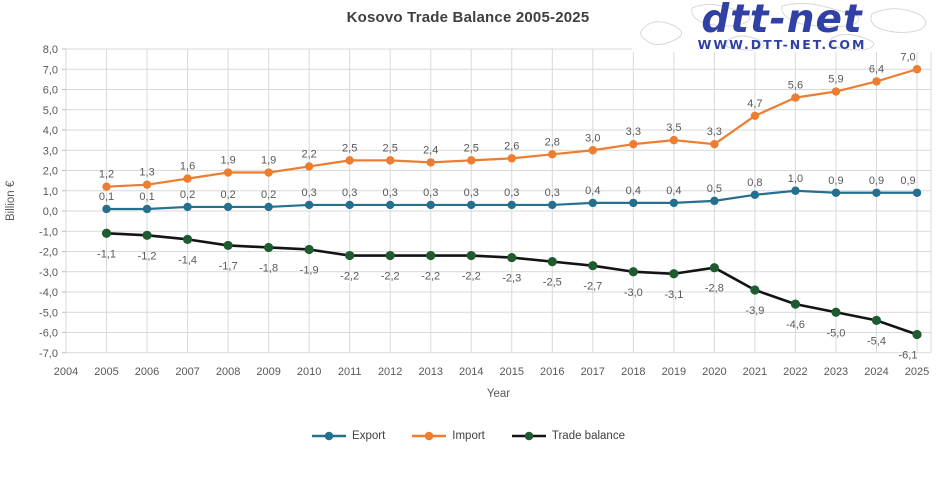  What do you see at coordinates (876, 341) in the screenshot?
I see `svg-text: -5,4` at bounding box center [876, 341].